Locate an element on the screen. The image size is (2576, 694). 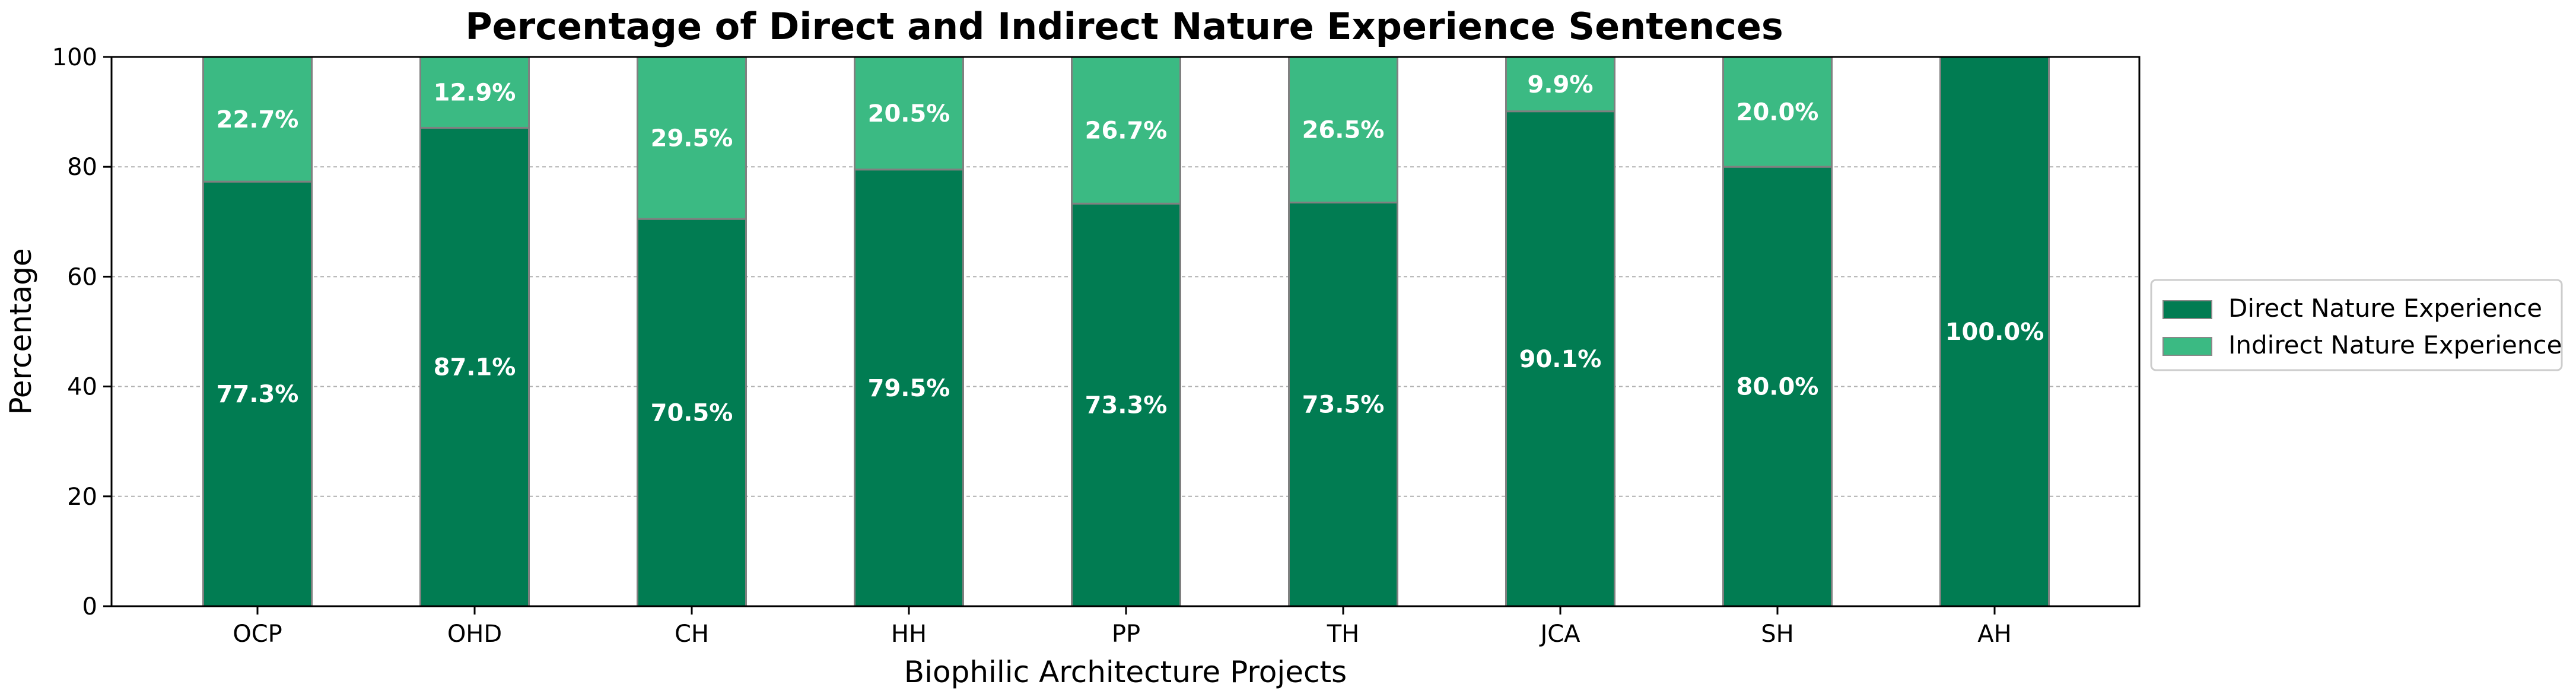
bar-direct-ah is located at coordinates (1994, 331).